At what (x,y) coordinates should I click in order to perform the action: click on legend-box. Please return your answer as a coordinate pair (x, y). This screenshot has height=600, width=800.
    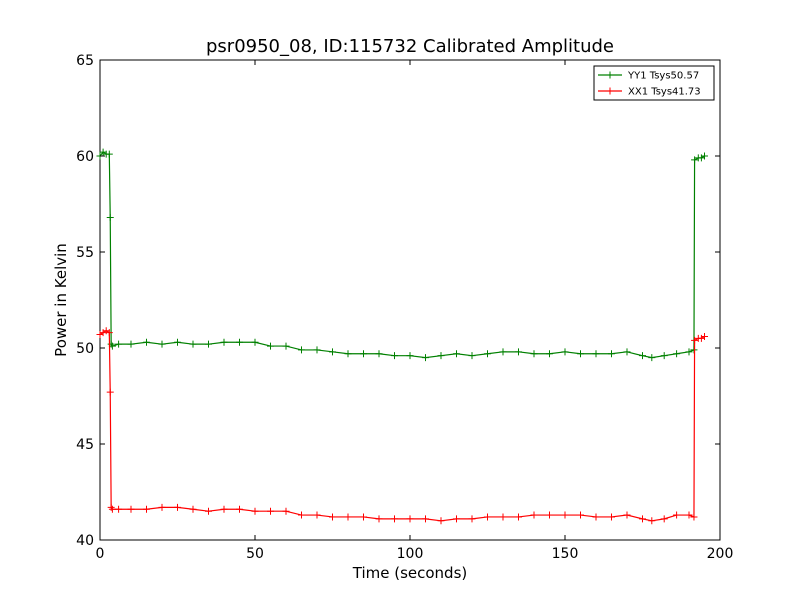
    Looking at the image, I should click on (654, 83).